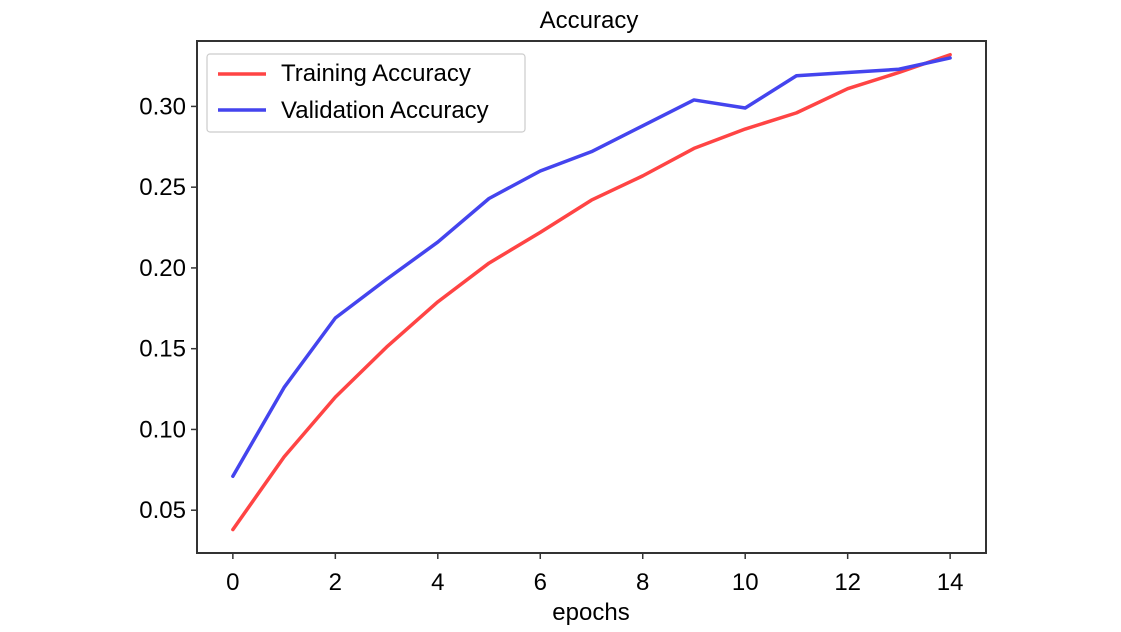 The image size is (1121, 632). What do you see at coordinates (540, 582) in the screenshot?
I see `x-tick-label: 6` at bounding box center [540, 582].